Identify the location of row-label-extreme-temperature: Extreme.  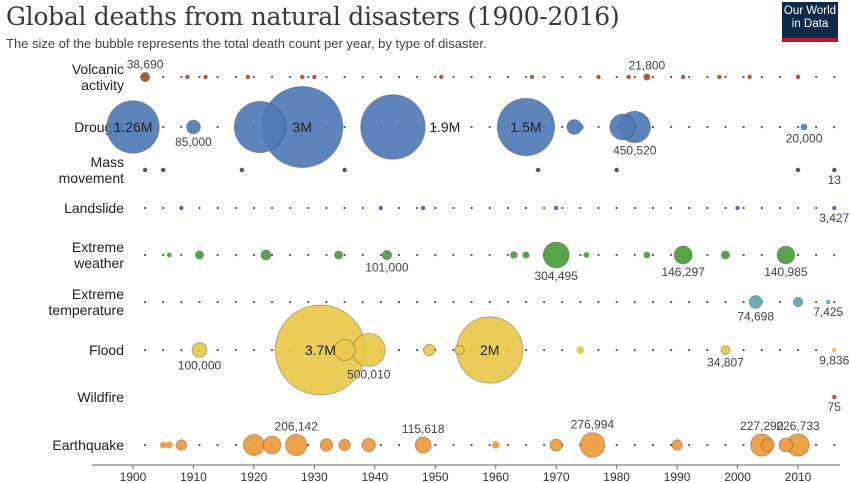
(98, 294).